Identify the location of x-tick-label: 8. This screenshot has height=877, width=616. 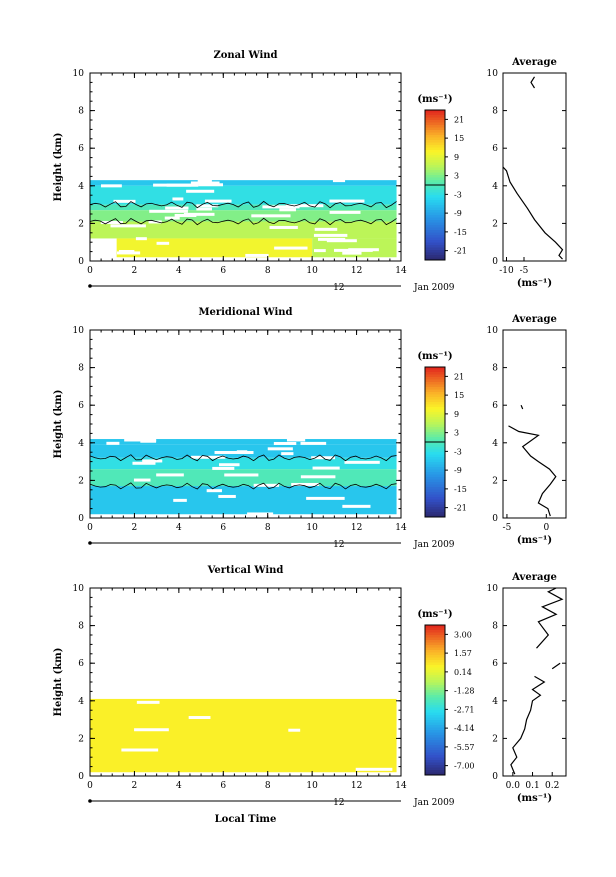
(268, 528).